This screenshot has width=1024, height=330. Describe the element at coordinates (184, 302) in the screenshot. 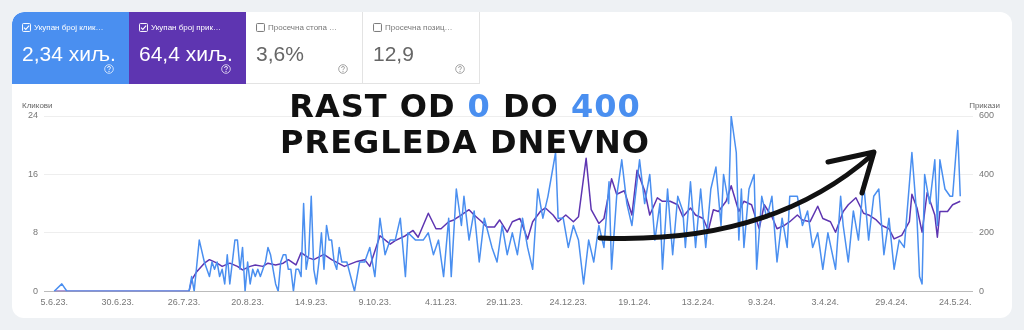

I see `x-tick-label: 26.7.23.` at that location.